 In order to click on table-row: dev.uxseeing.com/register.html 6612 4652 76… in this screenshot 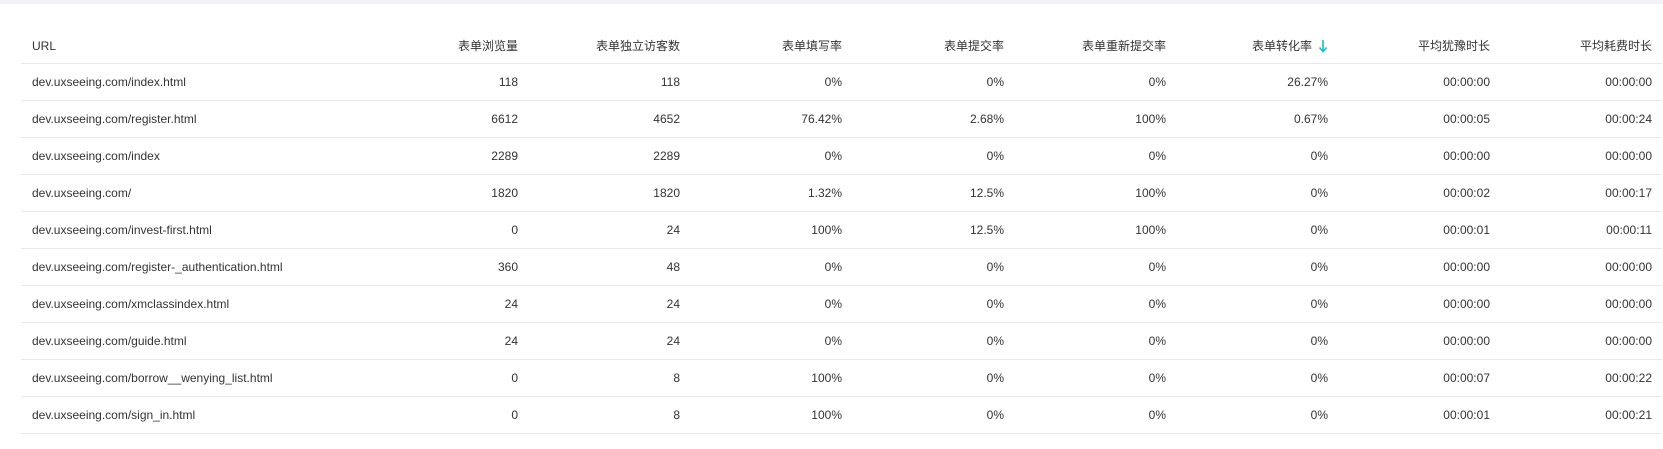, I will do `click(841, 119)`.